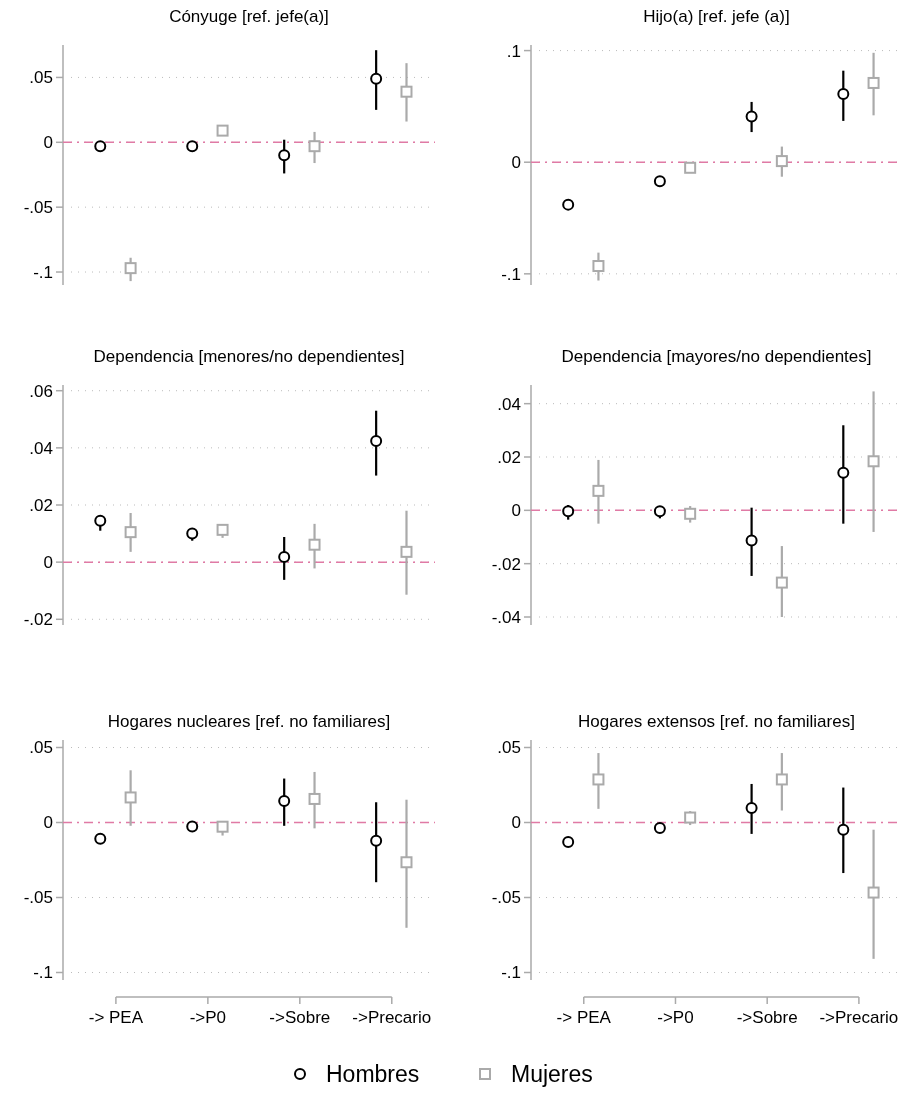  Describe the element at coordinates (552, 1074) in the screenshot. I see `legend-label: Mujeres` at that location.